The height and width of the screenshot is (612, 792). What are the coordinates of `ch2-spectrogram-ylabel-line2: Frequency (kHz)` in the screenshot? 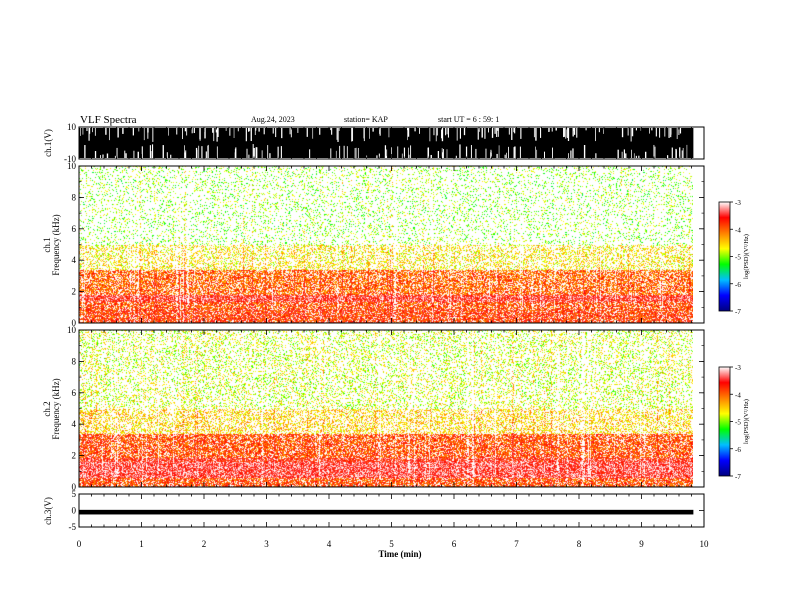 It's located at (56, 408).